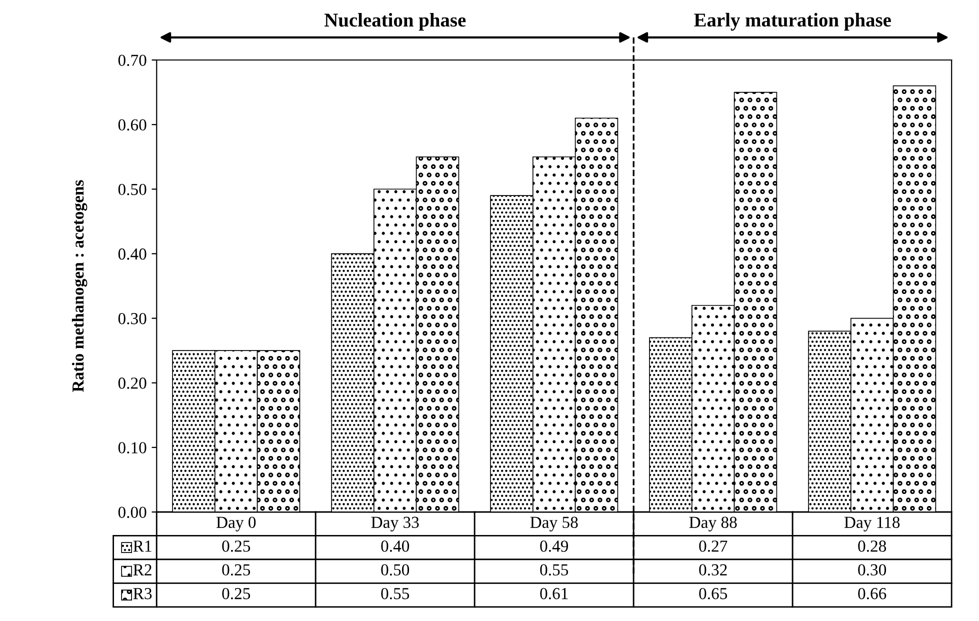 Image resolution: width=979 pixels, height=621 pixels. I want to click on data-label: 0.30, so click(872, 570).